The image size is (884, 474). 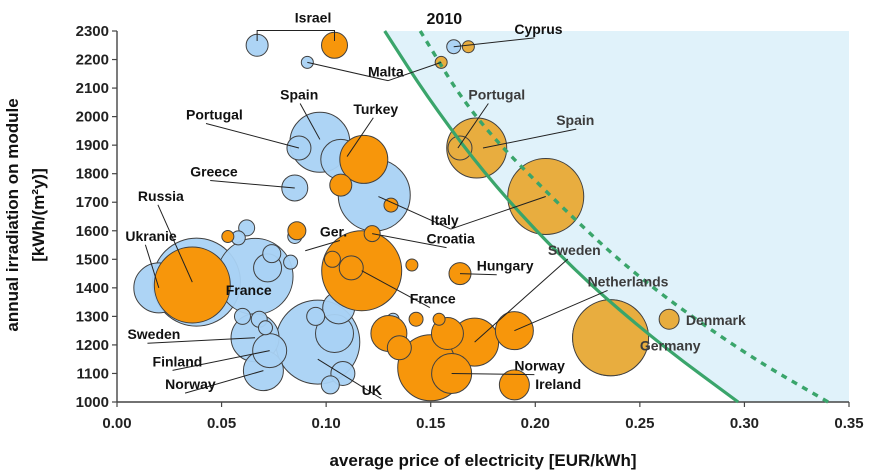 What do you see at coordinates (92, 174) in the screenshot?
I see `y-tick-label: 1800` at bounding box center [92, 174].